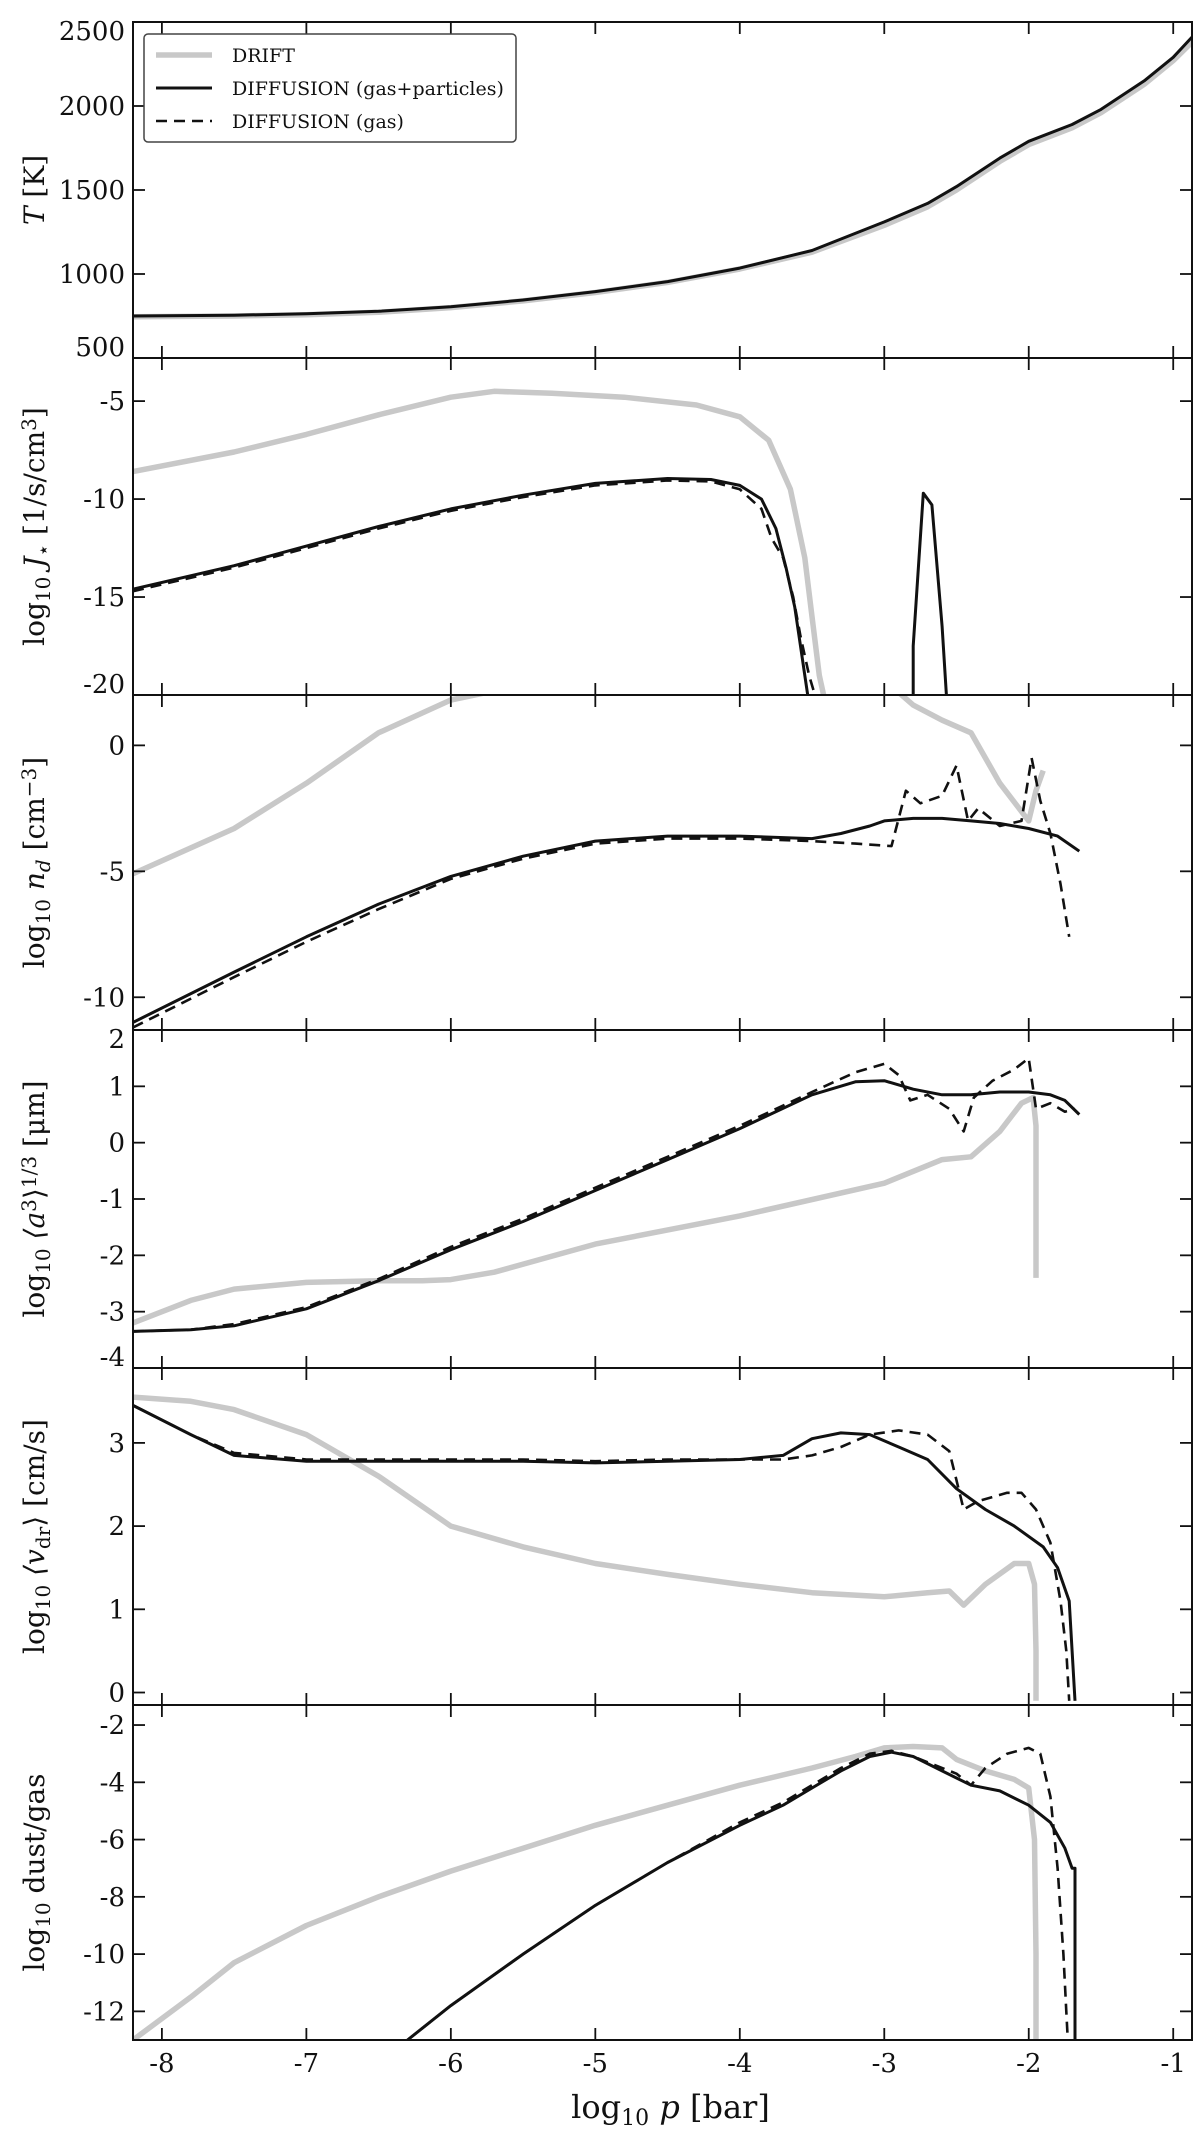 Image resolution: width=1200 pixels, height=2134 pixels. Describe the element at coordinates (34, 1837) in the screenshot. I see `y-axis-label-part: dust/gas` at that location.